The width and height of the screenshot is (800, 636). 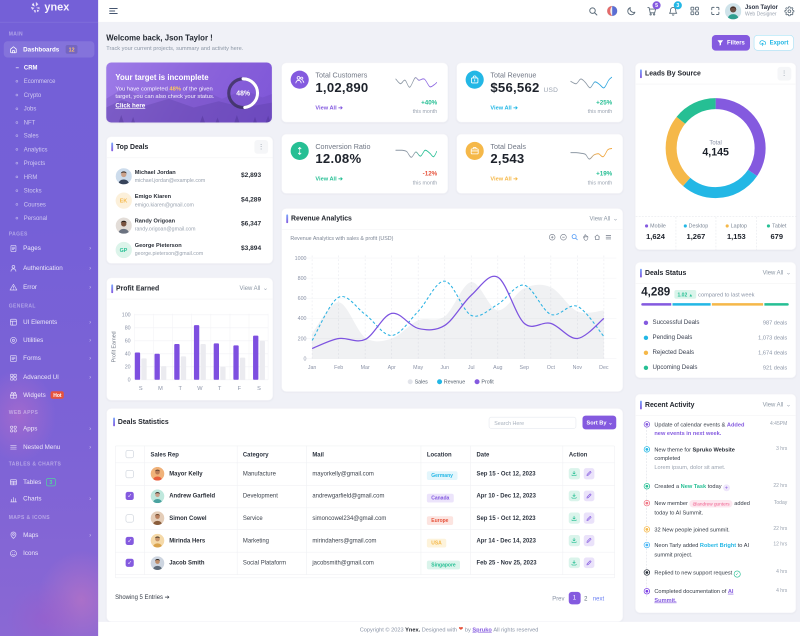 I want to click on svg-text: M, so click(x=160, y=389).